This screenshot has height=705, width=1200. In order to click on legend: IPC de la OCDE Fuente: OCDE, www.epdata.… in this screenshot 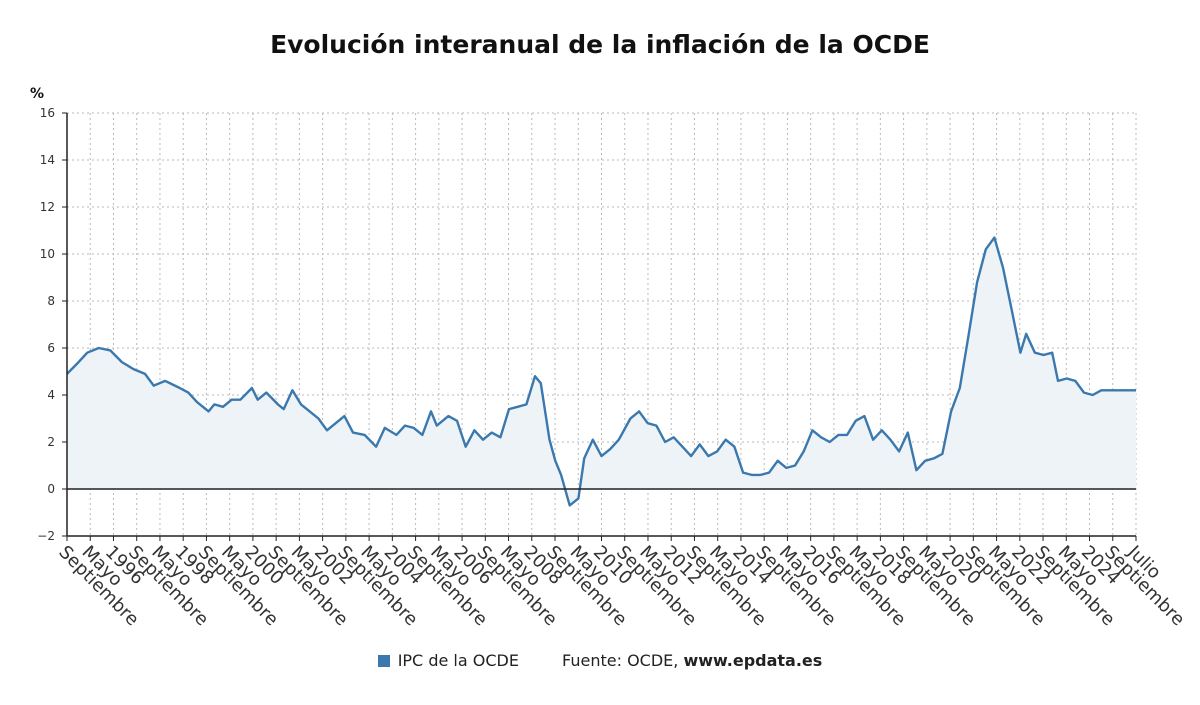, I will do `click(600, 660)`.